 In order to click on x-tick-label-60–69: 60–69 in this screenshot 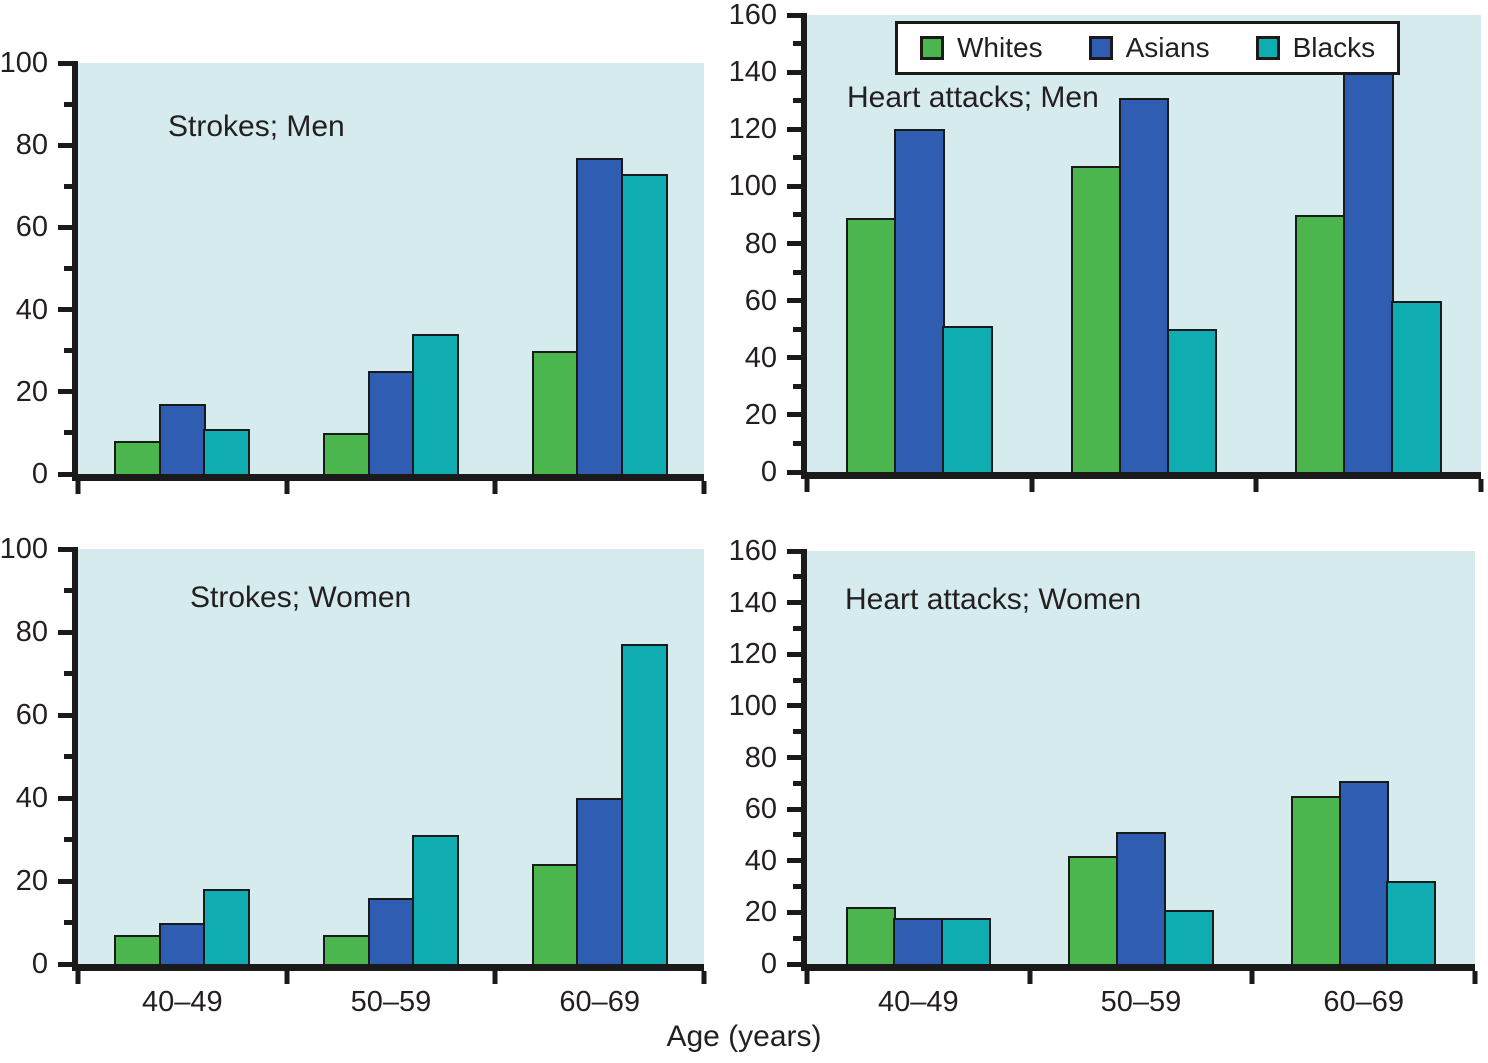, I will do `click(599, 1002)`.